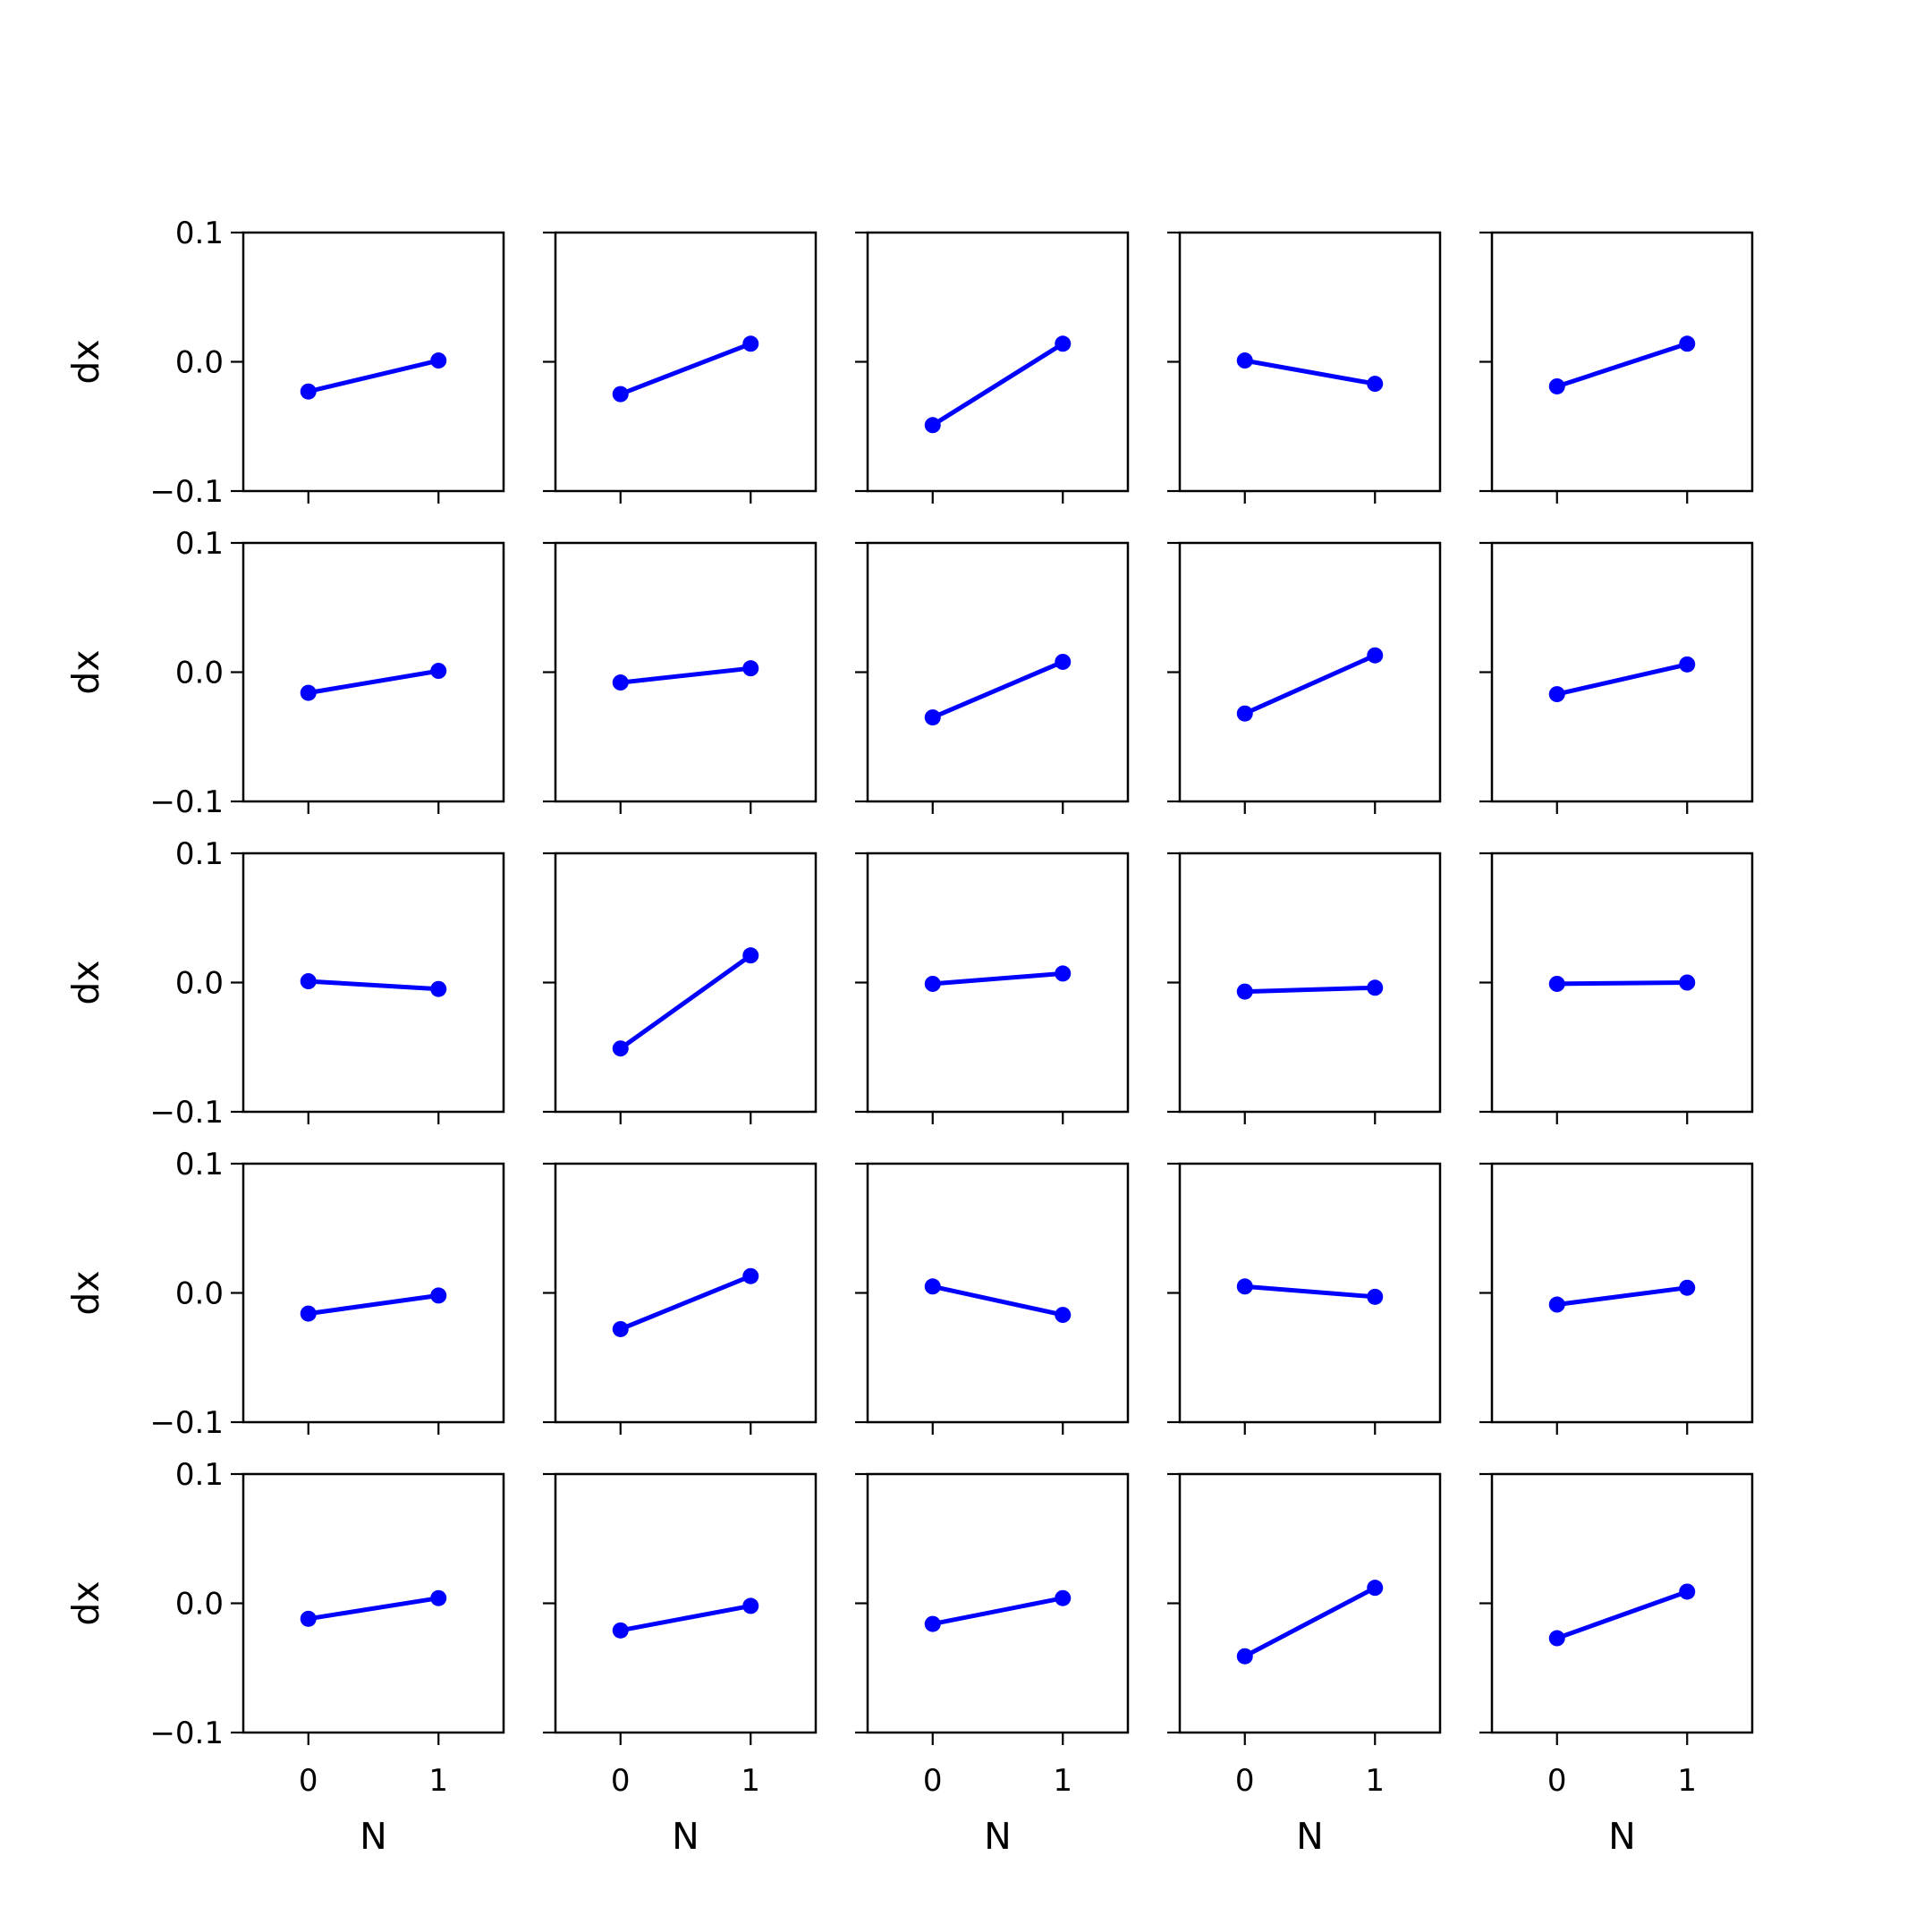 The image size is (1932, 1932). I want to click on subplot-r1-c3, so click(1304, 677).